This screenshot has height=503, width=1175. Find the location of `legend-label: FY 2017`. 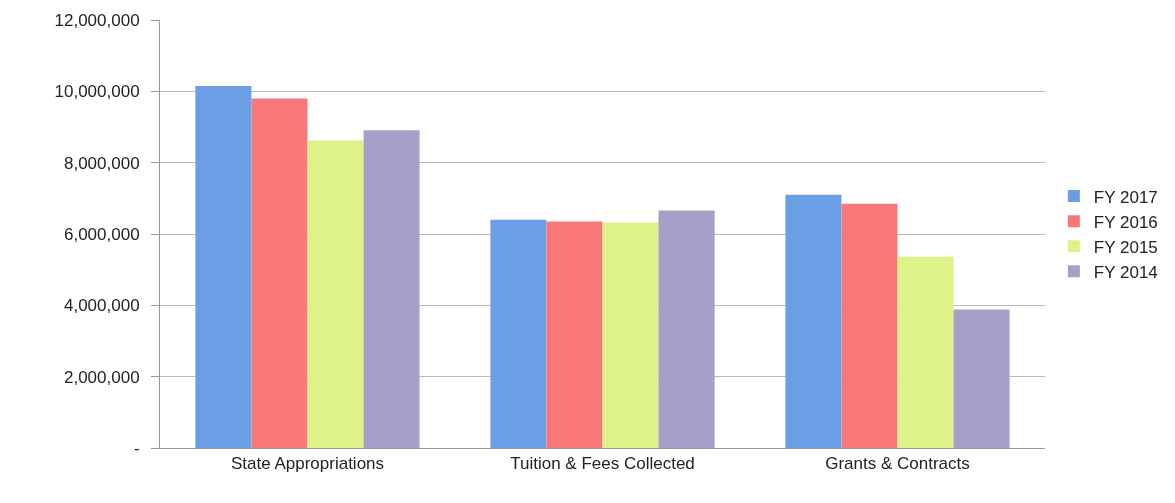

legend-label: FY 2017 is located at coordinates (1125, 197).